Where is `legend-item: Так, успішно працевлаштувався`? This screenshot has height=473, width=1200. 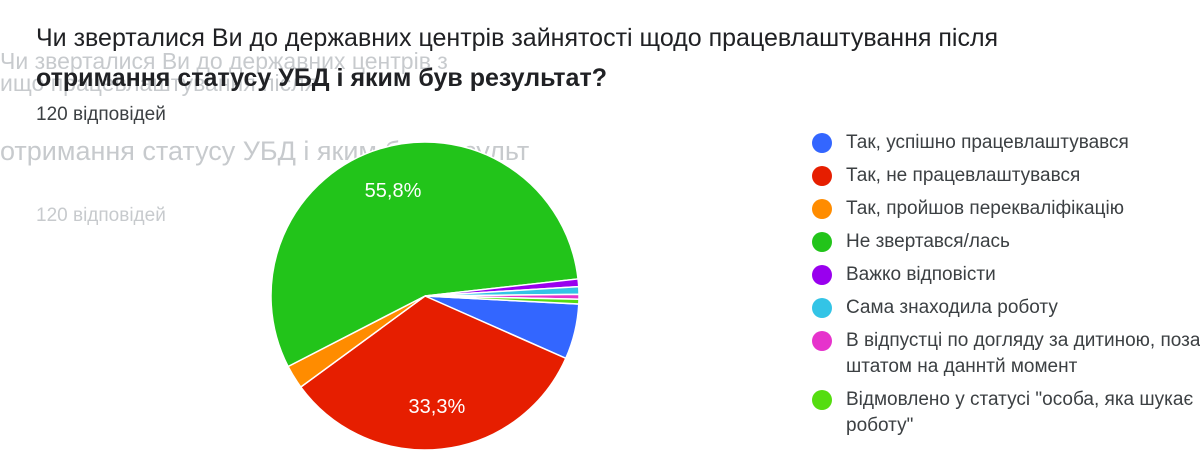
legend-item: Так, успішно працевлаштувався is located at coordinates (1006, 143).